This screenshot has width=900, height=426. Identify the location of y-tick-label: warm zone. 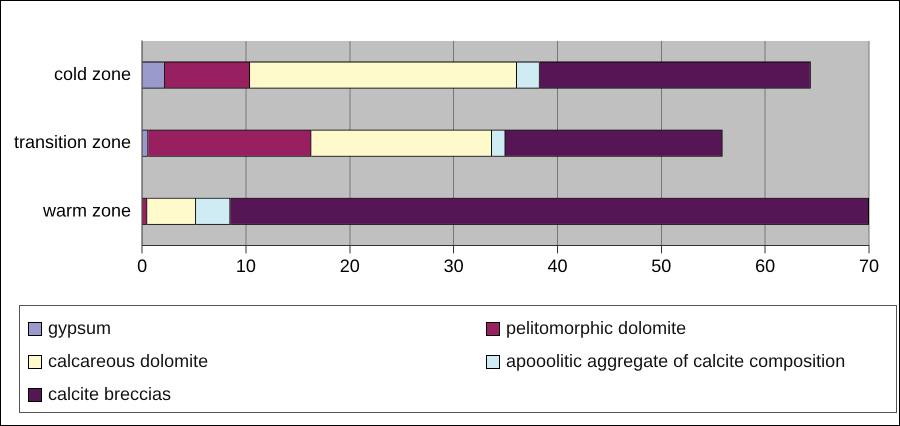
(87, 210).